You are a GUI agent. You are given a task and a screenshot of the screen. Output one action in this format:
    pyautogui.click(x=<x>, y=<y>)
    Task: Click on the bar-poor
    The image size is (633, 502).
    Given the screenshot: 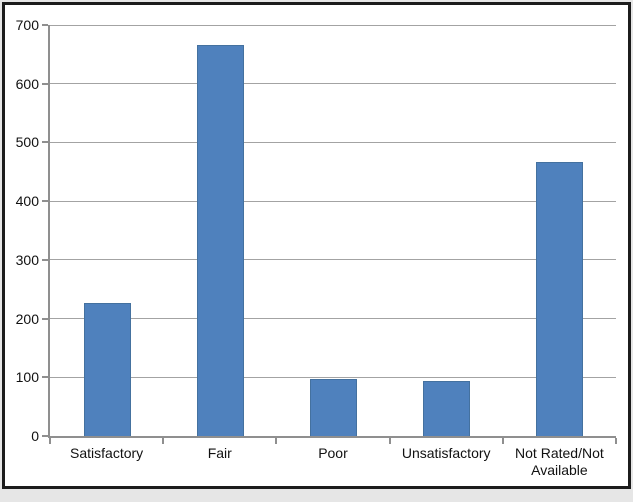 What is the action you would take?
    pyautogui.click(x=333, y=407)
    